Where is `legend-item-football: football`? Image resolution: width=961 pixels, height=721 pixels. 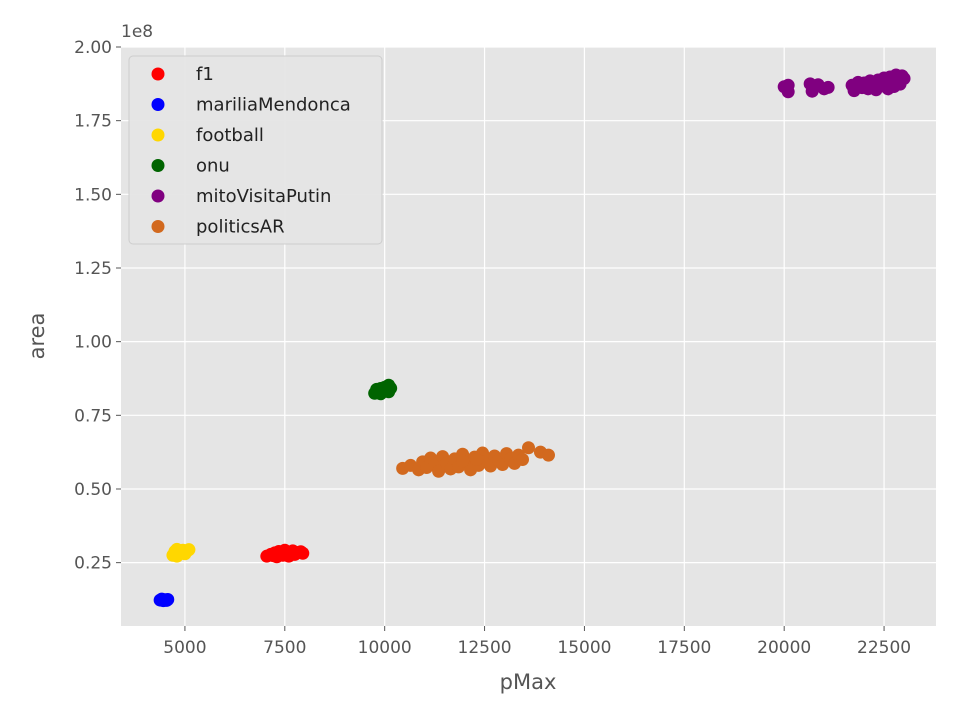
legend-item-football: football is located at coordinates (207, 135).